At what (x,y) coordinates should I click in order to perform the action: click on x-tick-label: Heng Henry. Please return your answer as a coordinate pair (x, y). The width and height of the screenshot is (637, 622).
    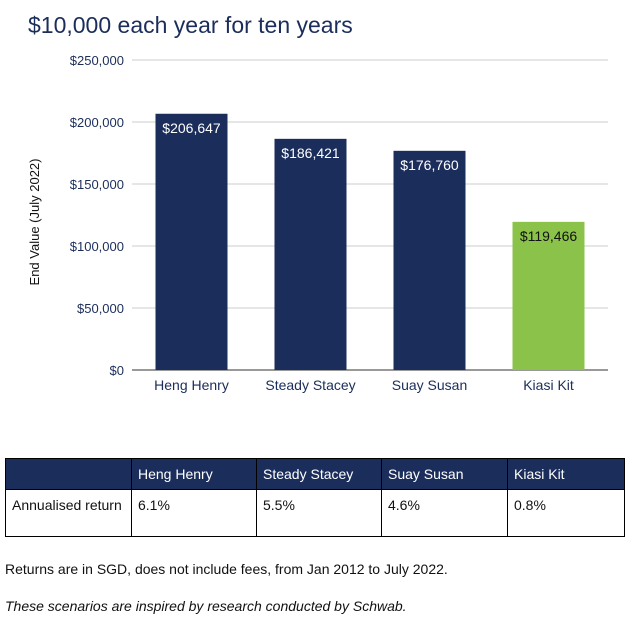
    Looking at the image, I should click on (191, 385).